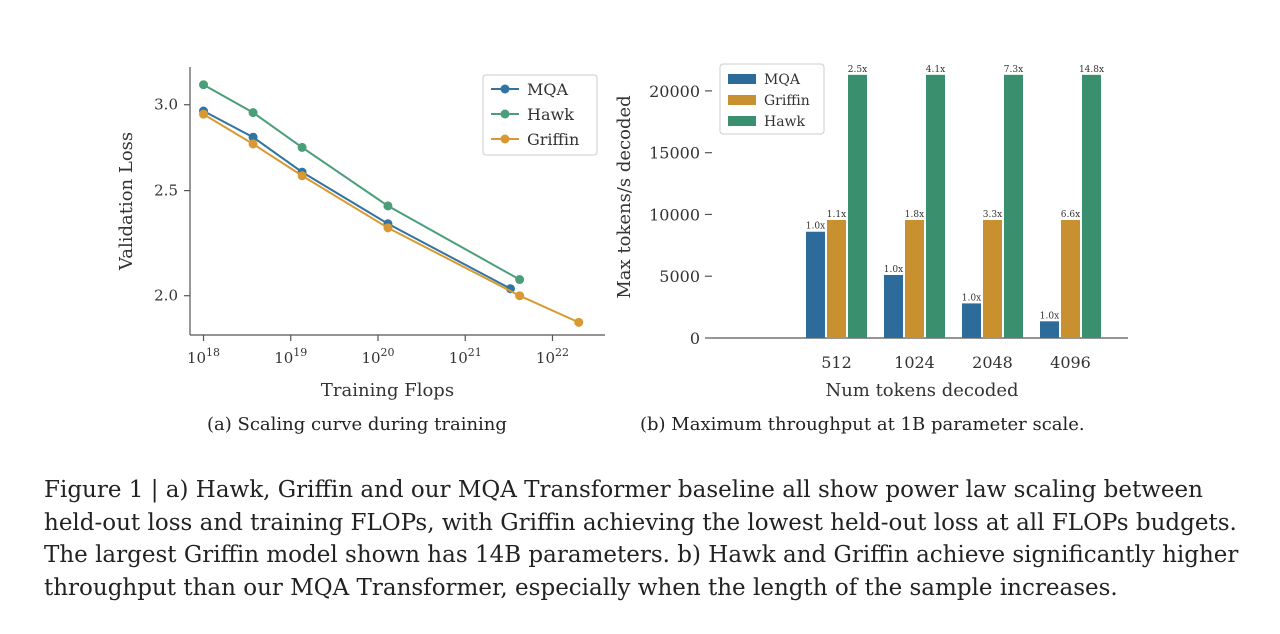  Describe the element at coordinates (914, 215) in the screenshot. I see `bar-label-griffin: 1.8x` at that location.